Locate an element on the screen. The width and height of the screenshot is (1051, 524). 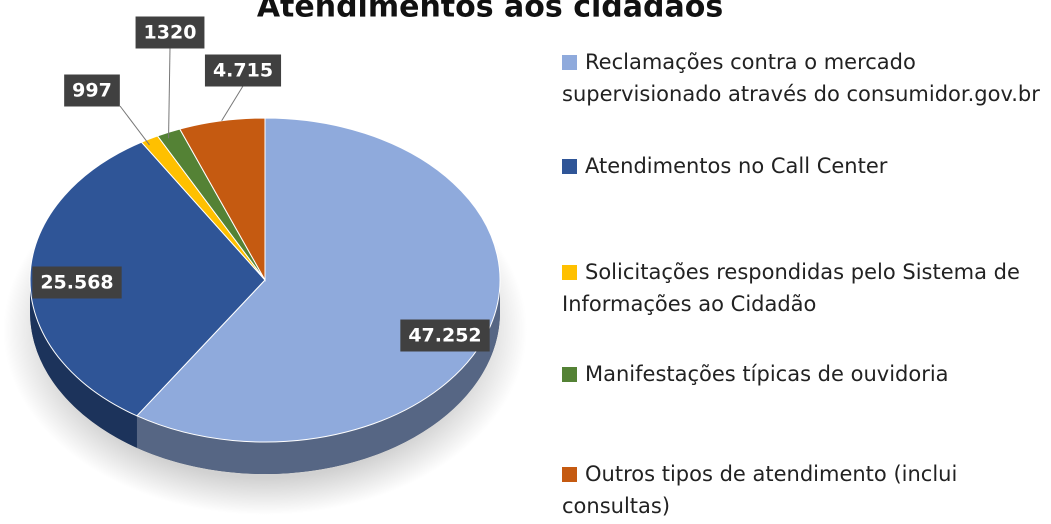
legend-entry: Atendimentos no Call Center is located at coordinates (802, 166).